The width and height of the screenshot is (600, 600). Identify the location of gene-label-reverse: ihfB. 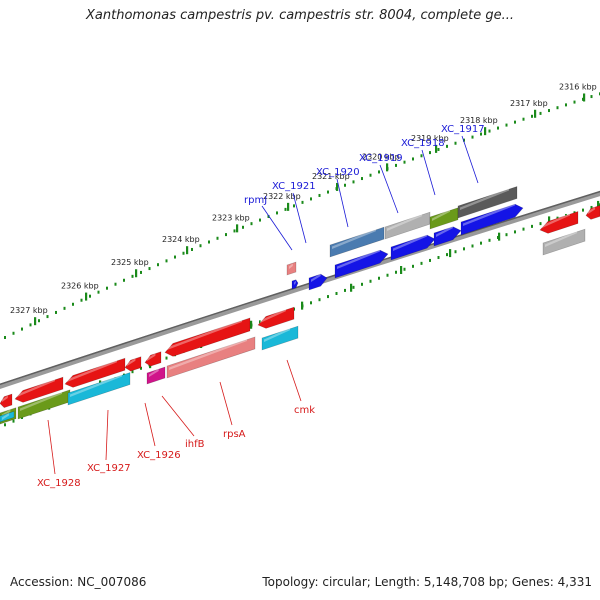
(195, 444).